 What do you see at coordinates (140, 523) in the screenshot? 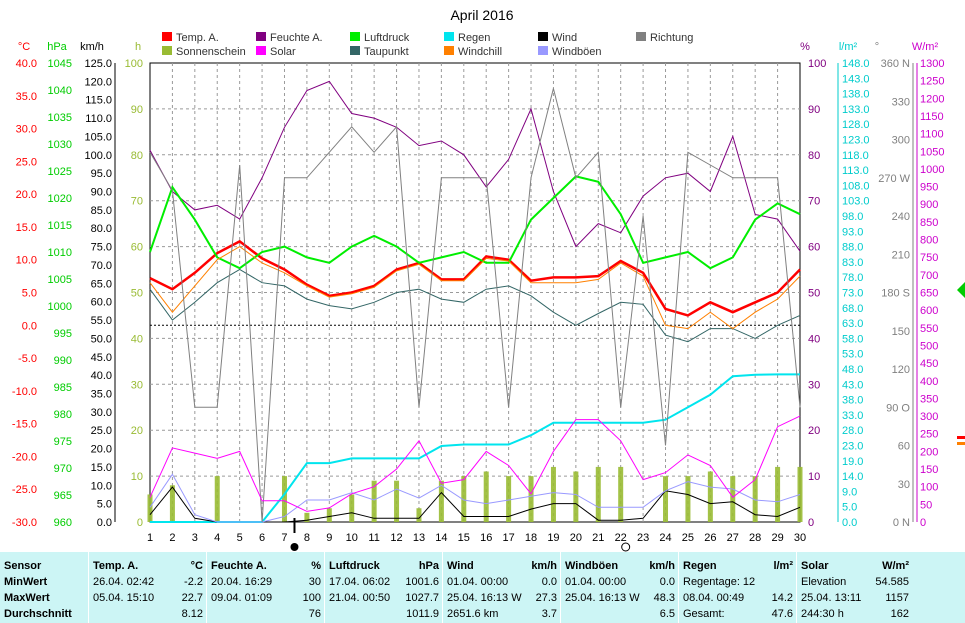
I see `sunshine-axis-tick: 0` at bounding box center [140, 523].